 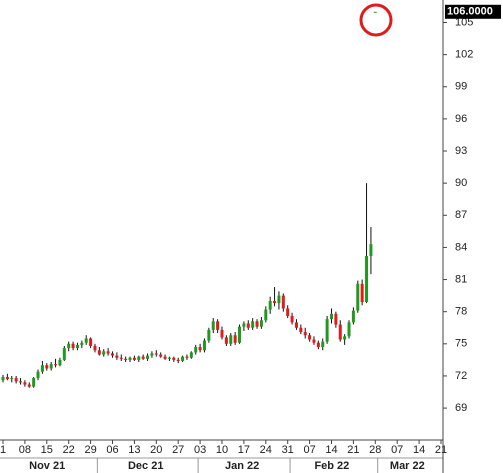 I want to click on y-tick-label: 81, so click(x=461, y=279).